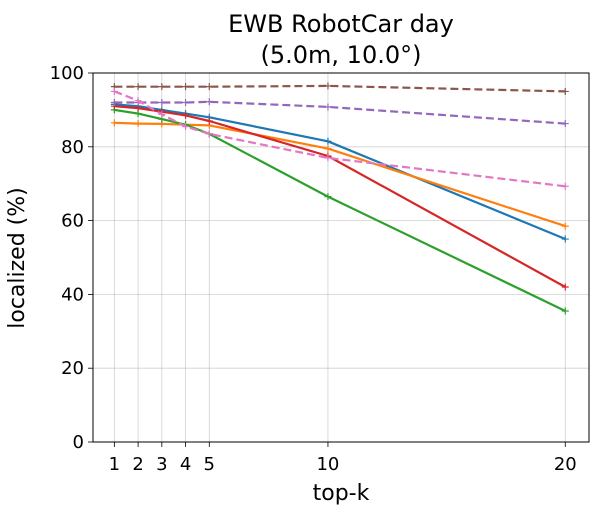  I want to click on x-tick-label: 5, so click(209, 464).